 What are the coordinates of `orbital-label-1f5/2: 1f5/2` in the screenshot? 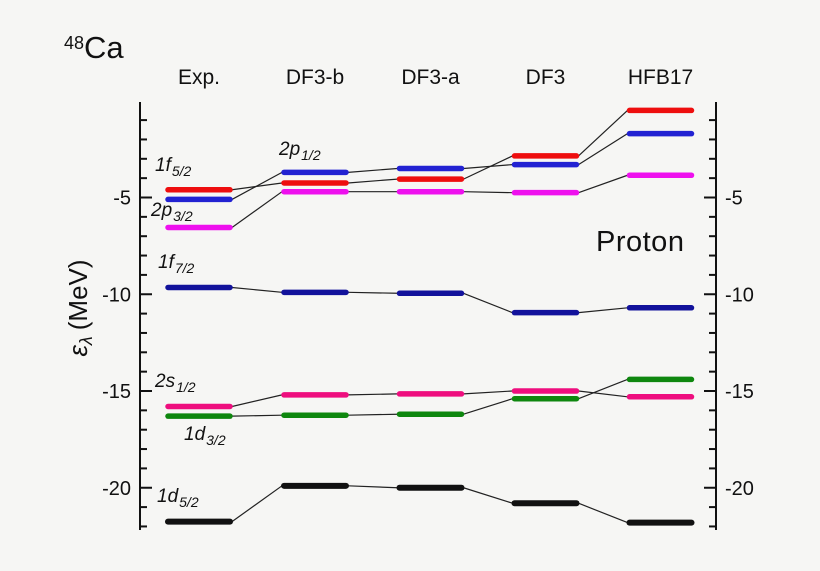 It's located at (173, 167).